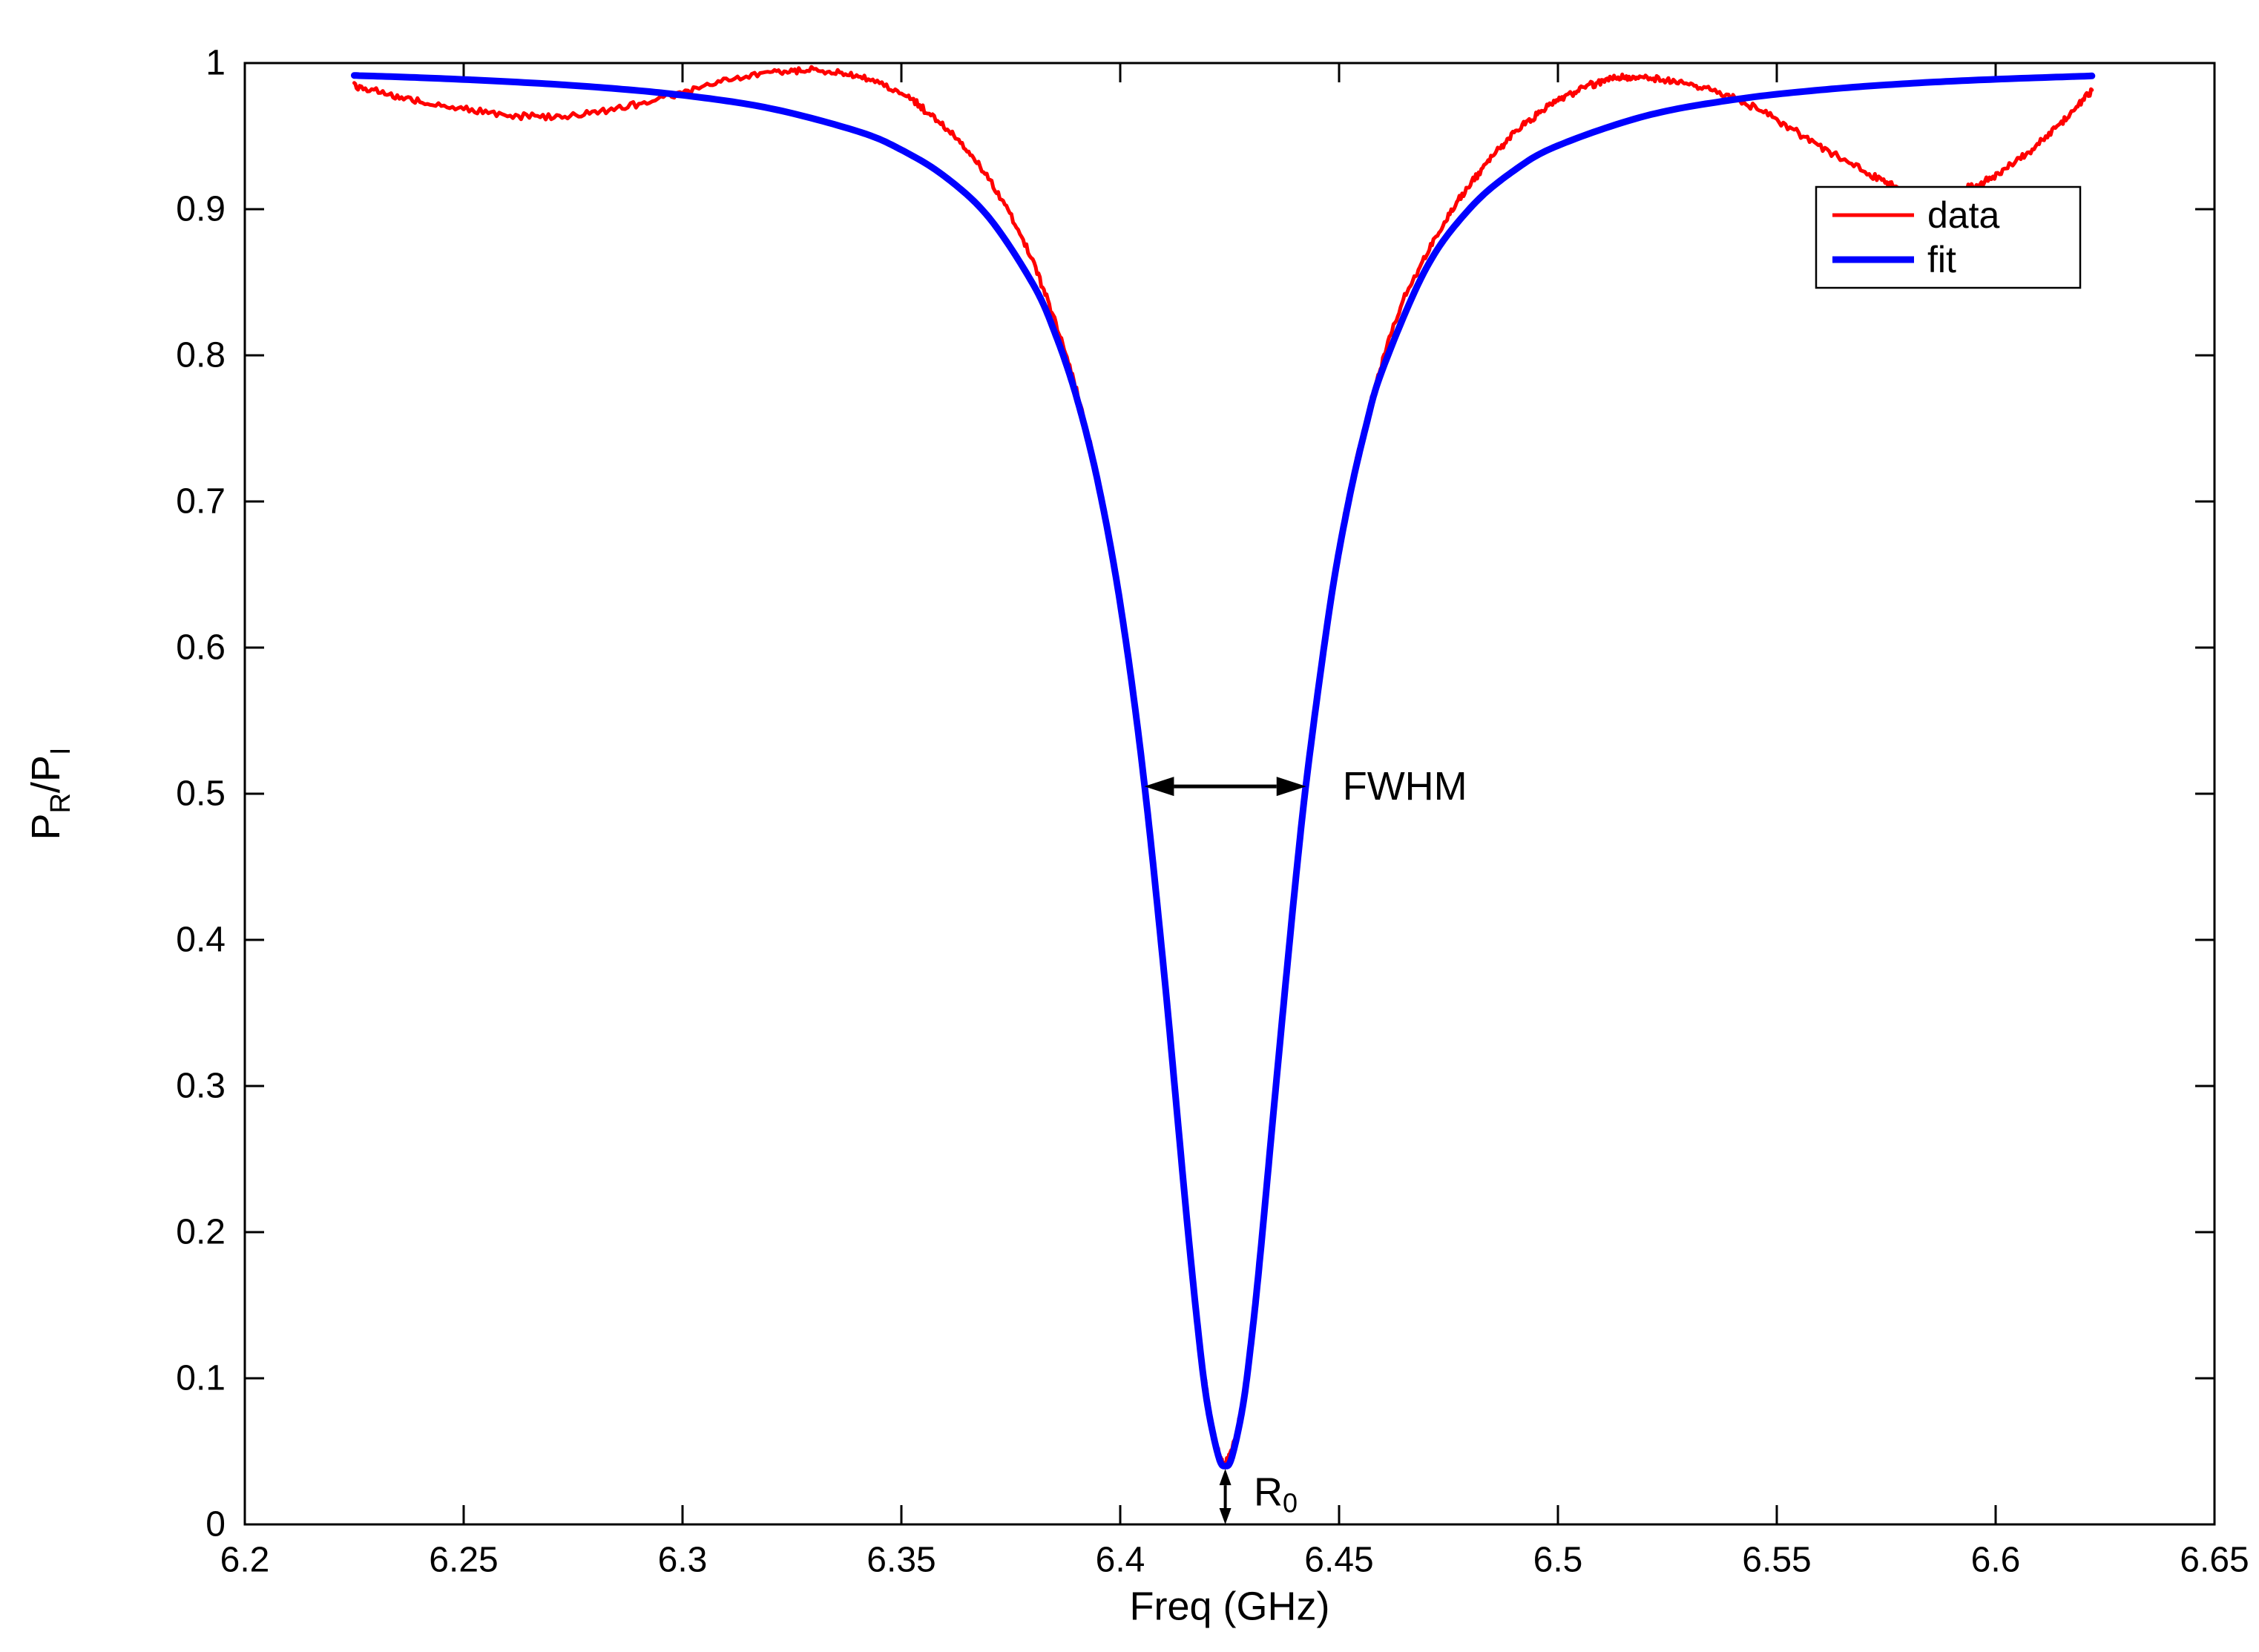 The height and width of the screenshot is (1652, 2259). What do you see at coordinates (201, 940) in the screenshot?
I see `y-tick-label: 0.4` at bounding box center [201, 940].